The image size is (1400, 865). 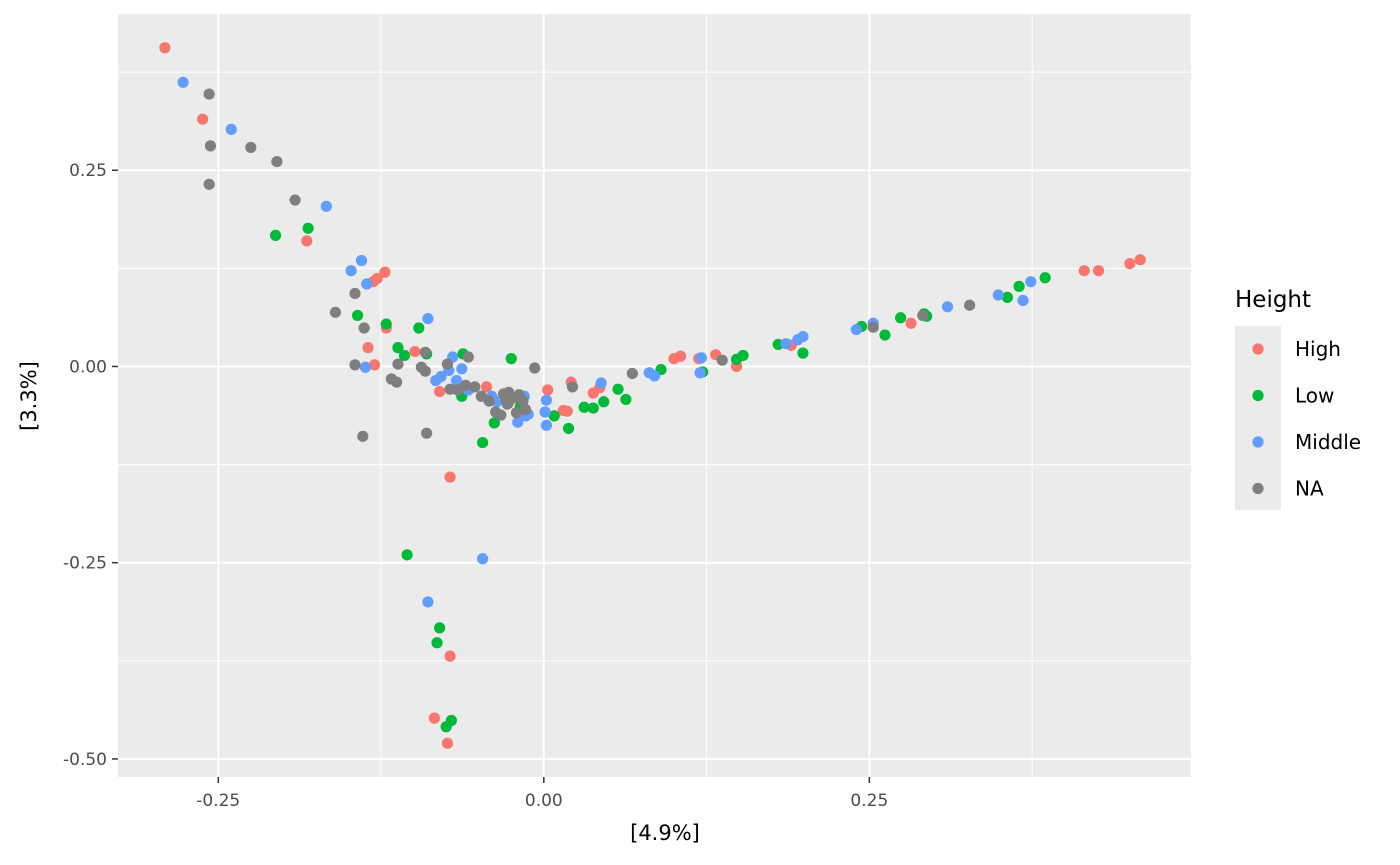 I want to click on x-tick-label: 0.25, so click(x=869, y=801).